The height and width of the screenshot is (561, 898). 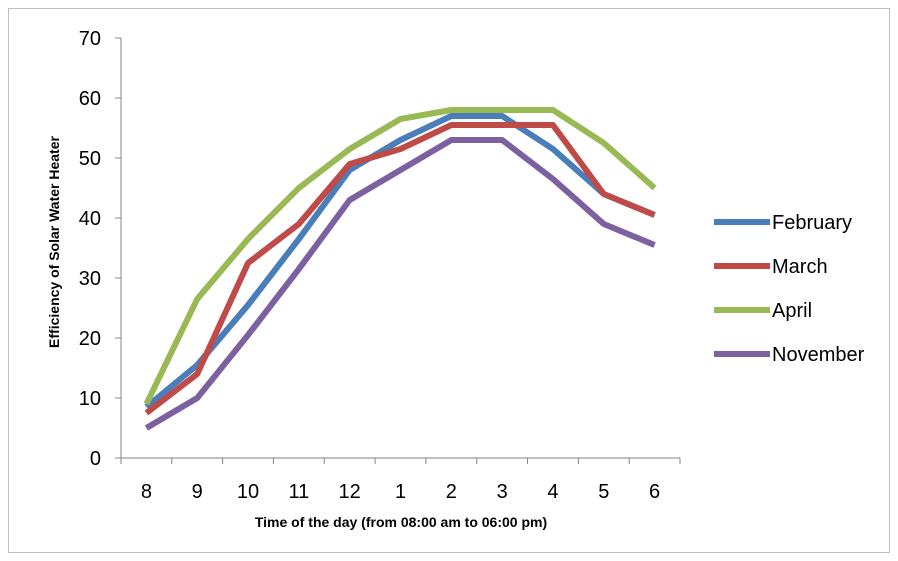 I want to click on y-tick-label: 10, so click(x=90, y=399).